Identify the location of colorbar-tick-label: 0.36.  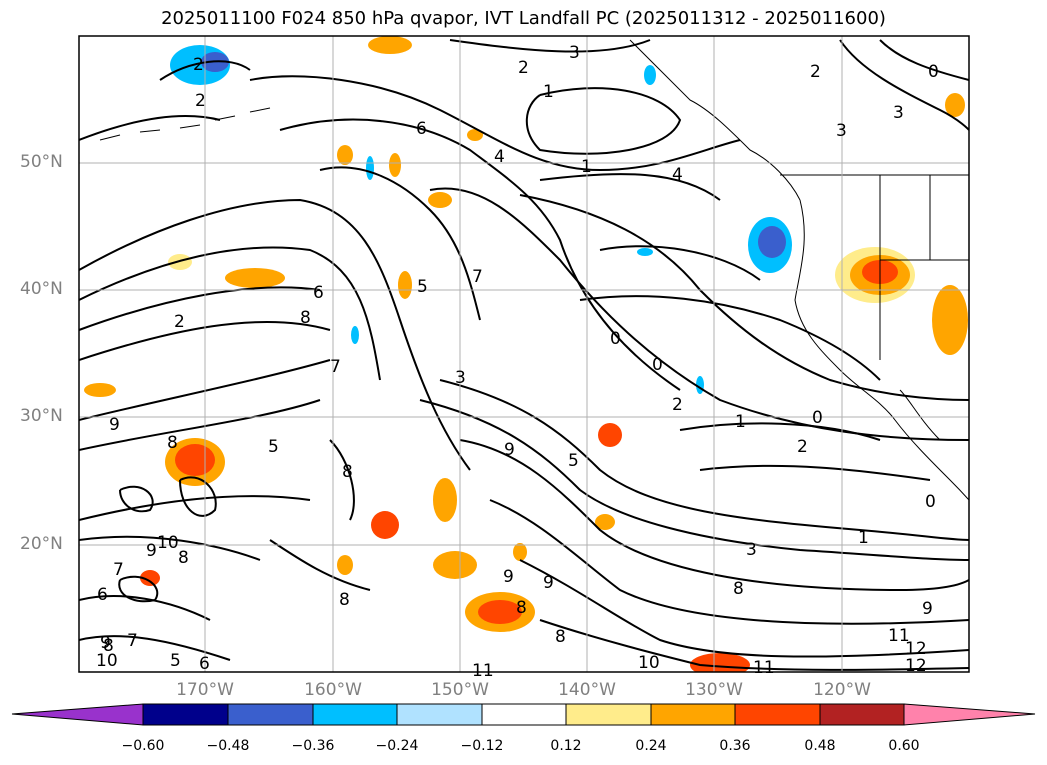
(735, 746).